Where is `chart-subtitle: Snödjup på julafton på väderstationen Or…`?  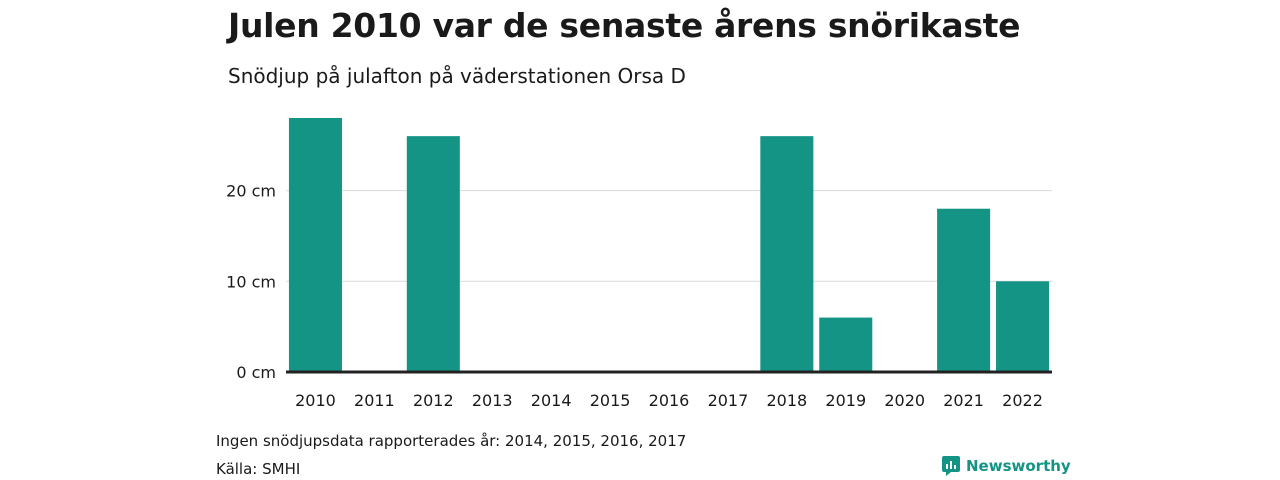
chart-subtitle: Snödjup på julafton på väderstationen Or… is located at coordinates (457, 76).